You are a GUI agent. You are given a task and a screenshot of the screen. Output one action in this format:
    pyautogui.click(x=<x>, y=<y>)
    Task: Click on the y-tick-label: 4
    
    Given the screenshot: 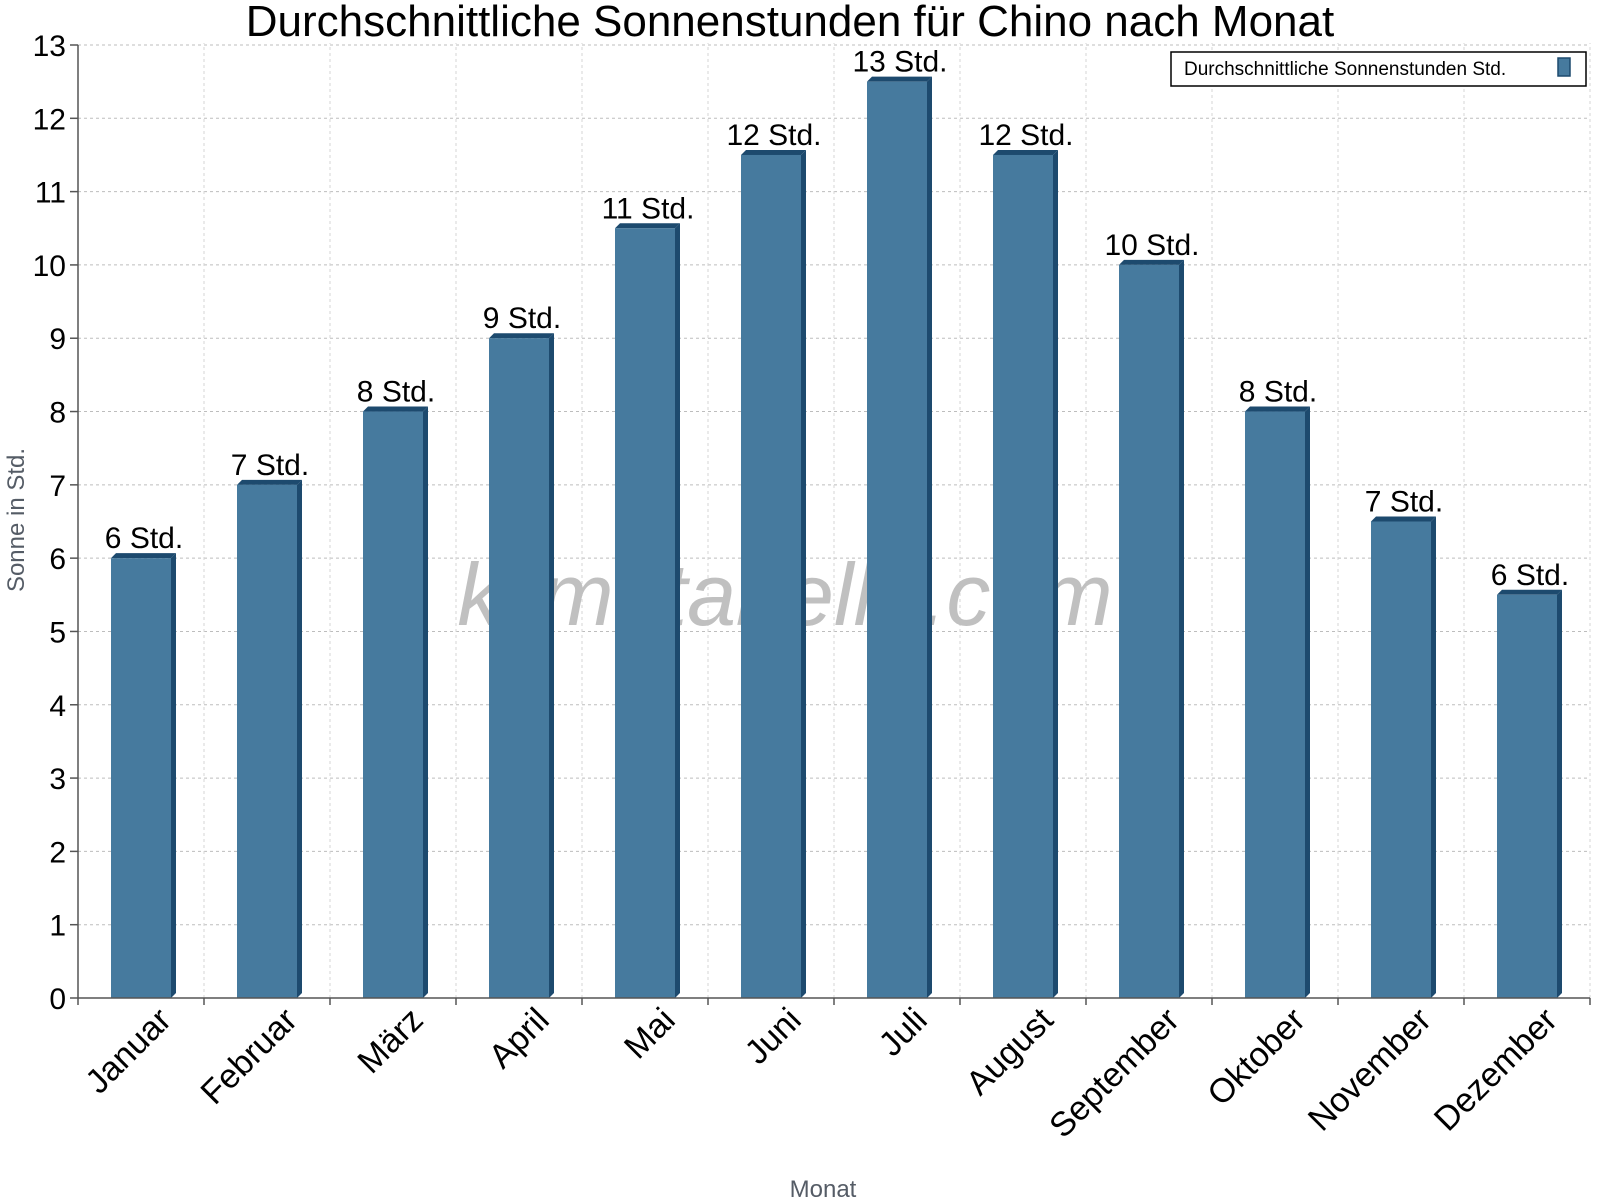 What is the action you would take?
    pyautogui.click(x=57, y=706)
    